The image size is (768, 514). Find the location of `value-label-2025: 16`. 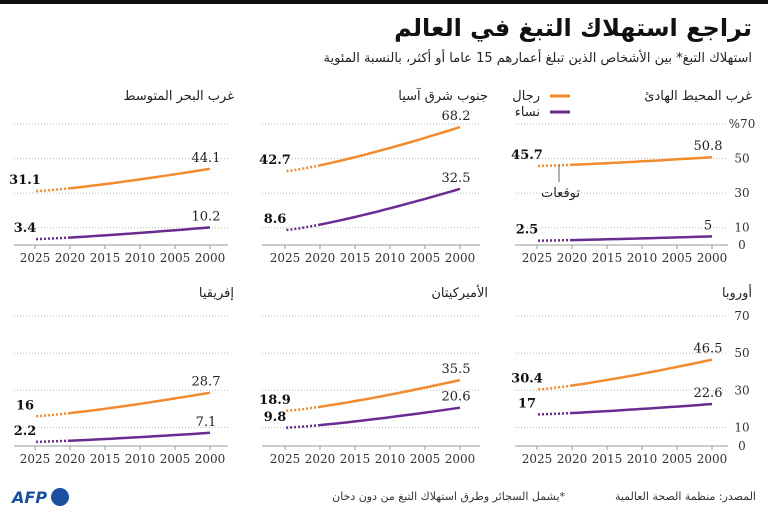

value-label-2025: 16 is located at coordinates (25, 405).